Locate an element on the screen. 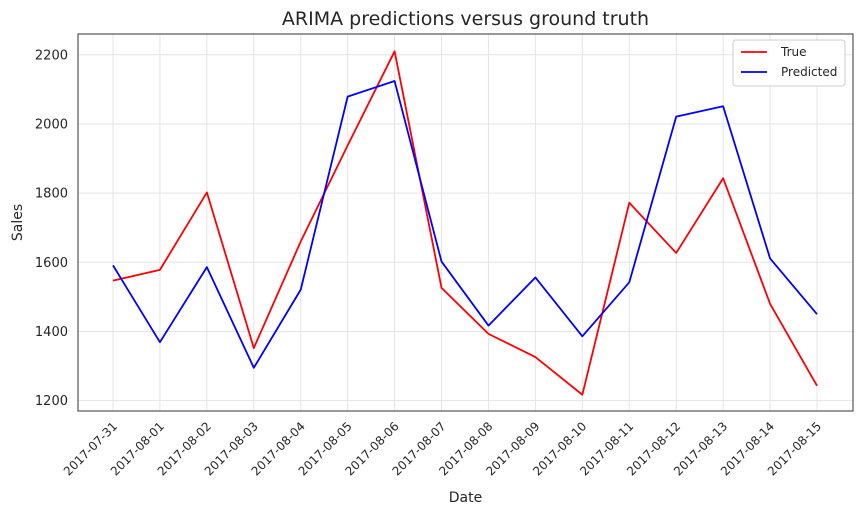 Image resolution: width=862 pixels, height=514 pixels. y-axis-ticks: 1200 1400 1600 1800 2000 2200 is located at coordinates (51, 228).